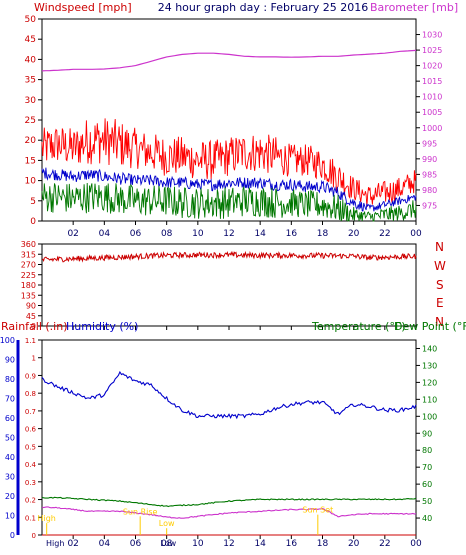 This screenshot has height=555, width=466. Describe the element at coordinates (30, 518) in the screenshot. I see `rain-y-tick-label: 0.1` at that location.